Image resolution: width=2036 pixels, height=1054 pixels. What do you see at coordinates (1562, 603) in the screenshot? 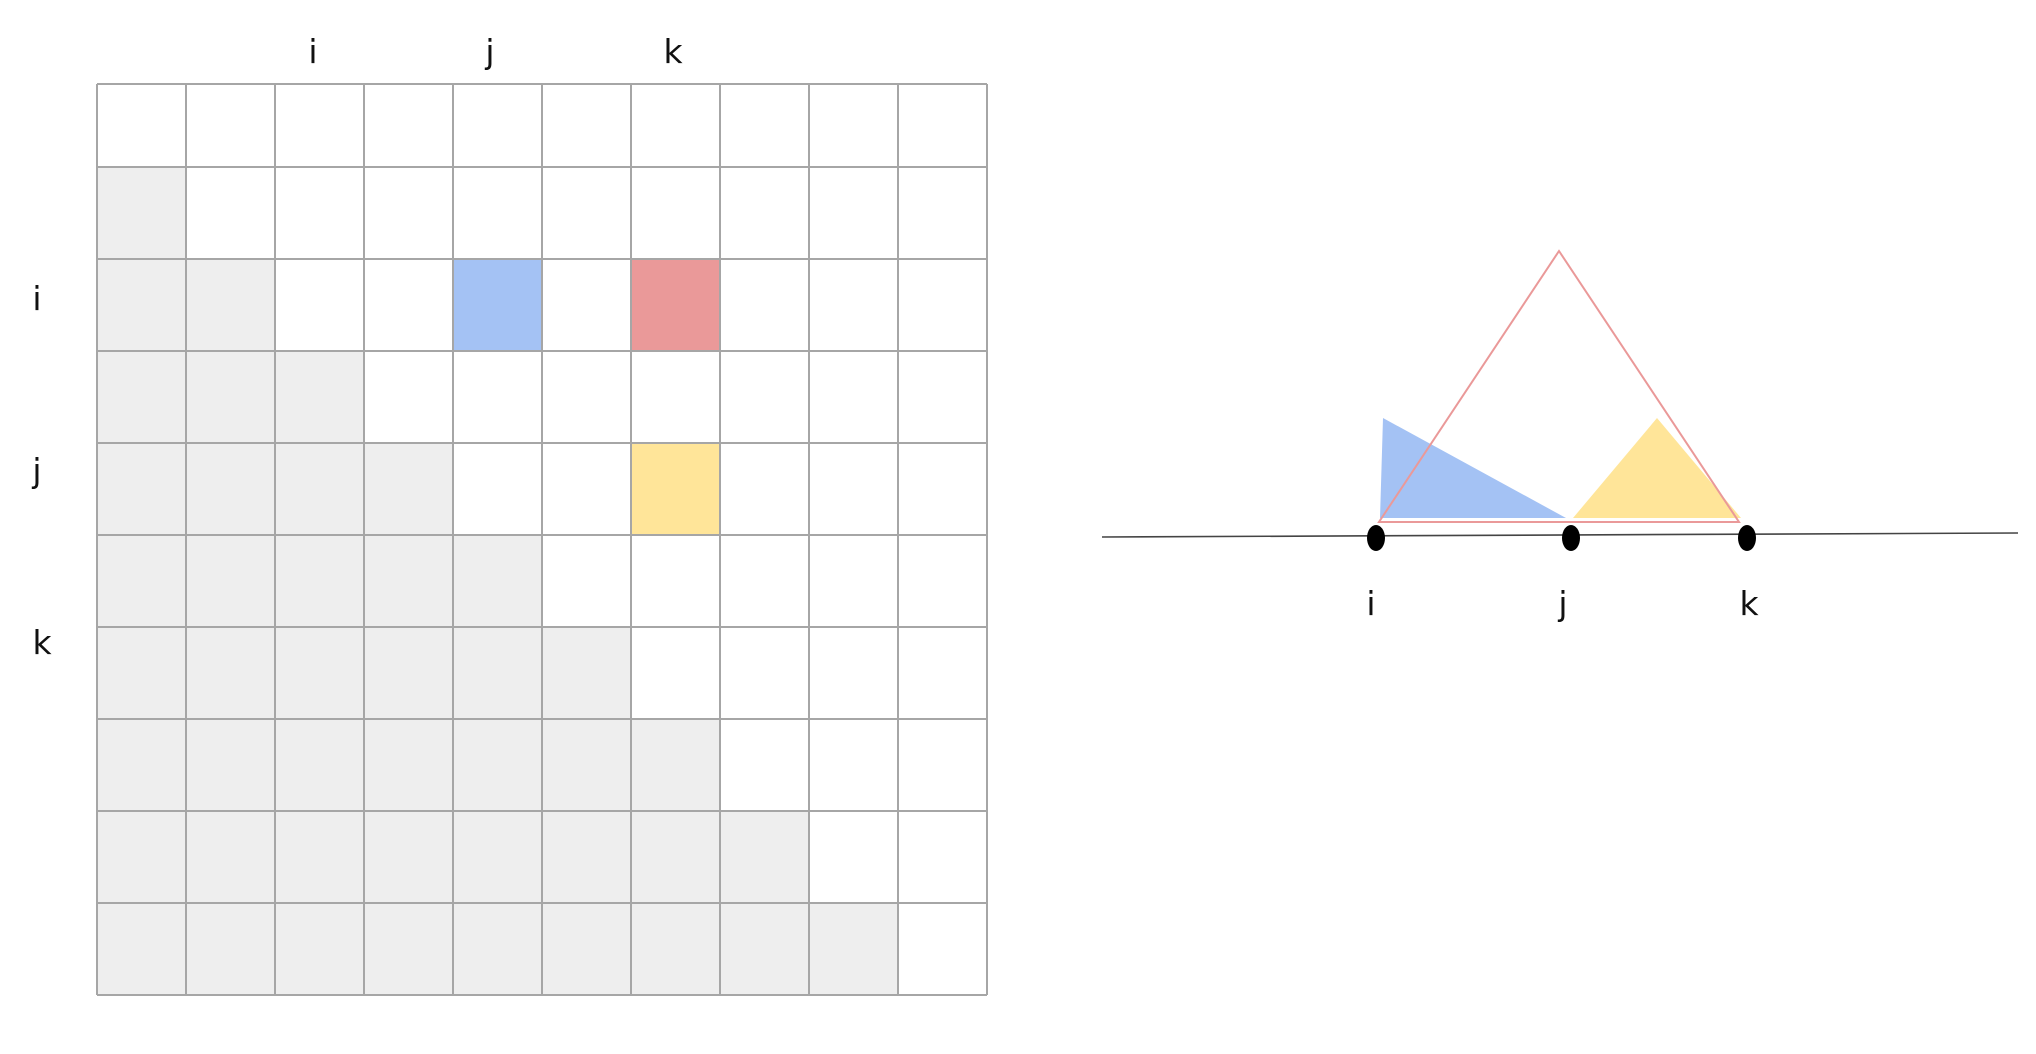
I see `point-label-j: j` at bounding box center [1562, 603].